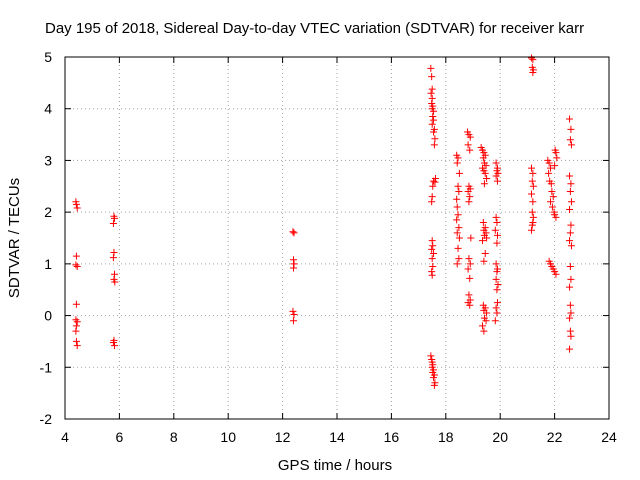  What do you see at coordinates (283, 437) in the screenshot?
I see `x-tick-label: 12` at bounding box center [283, 437].